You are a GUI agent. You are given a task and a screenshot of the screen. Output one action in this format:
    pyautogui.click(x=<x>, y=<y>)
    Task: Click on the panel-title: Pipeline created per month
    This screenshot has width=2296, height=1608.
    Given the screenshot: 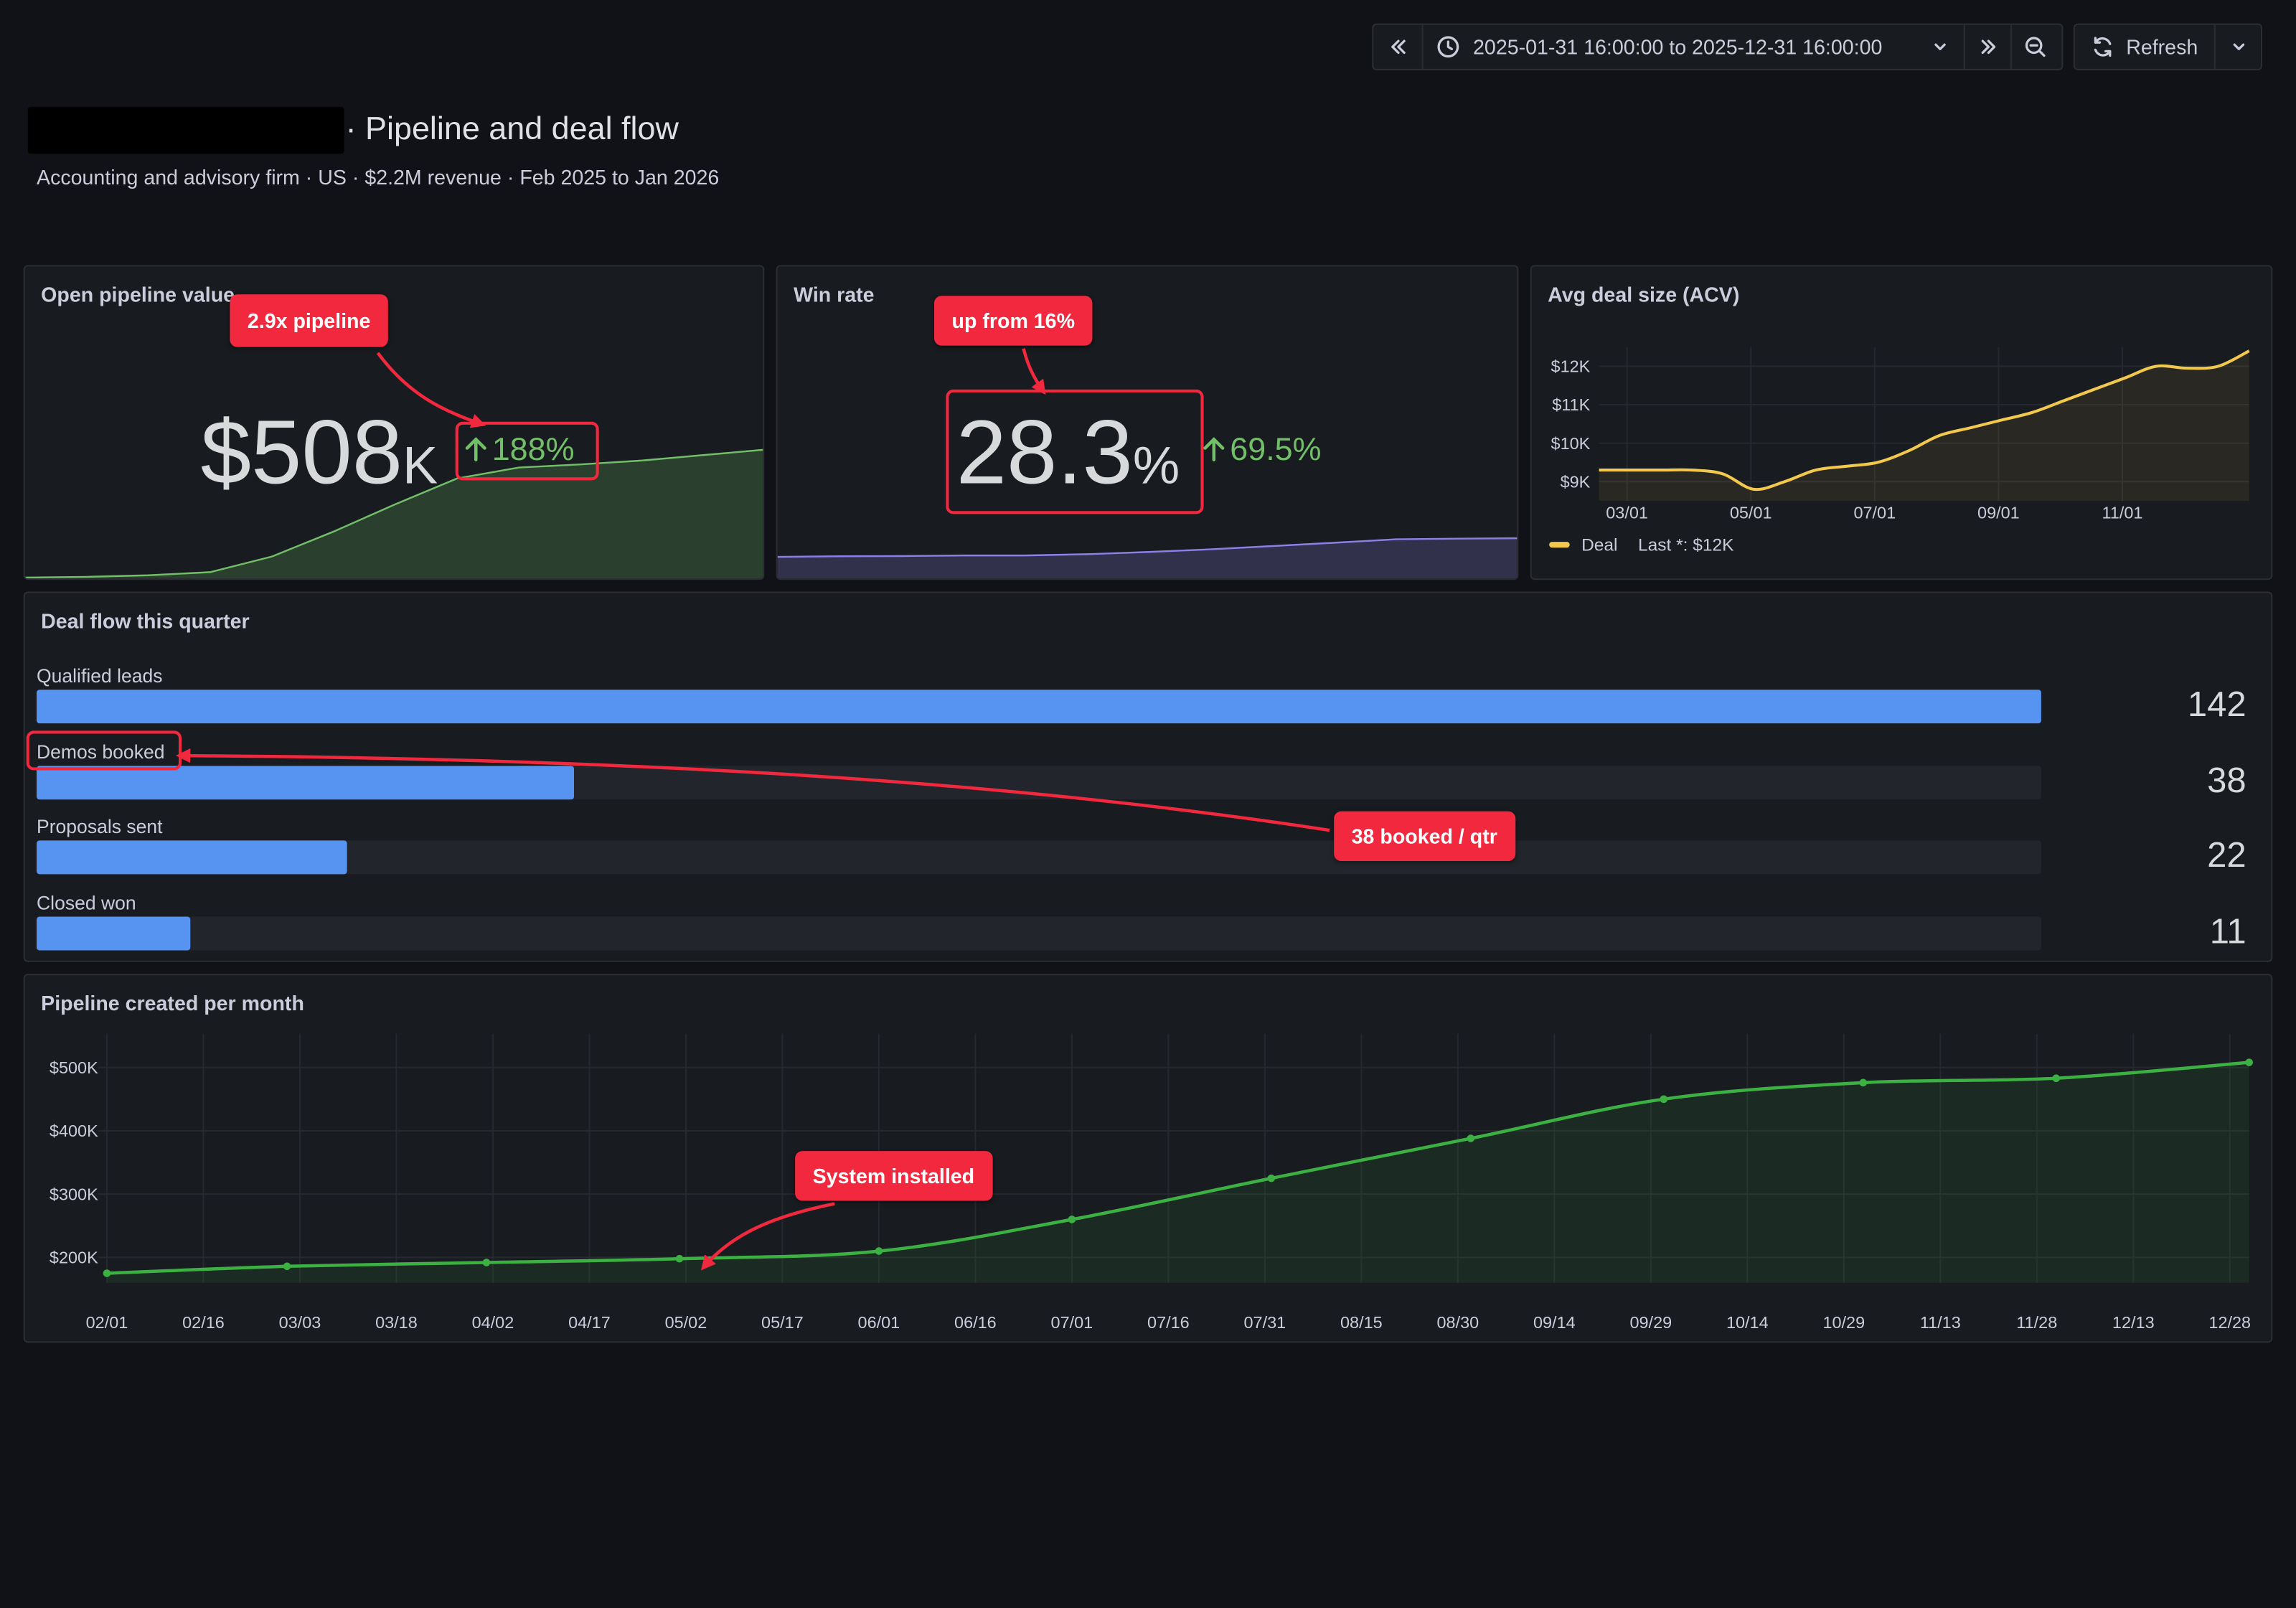 What is the action you would take?
    pyautogui.click(x=172, y=1003)
    